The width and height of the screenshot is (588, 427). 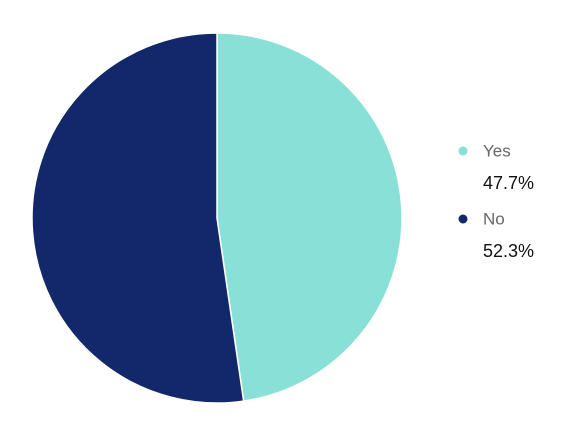 I want to click on legend-value: 52.3%, so click(x=508, y=251).